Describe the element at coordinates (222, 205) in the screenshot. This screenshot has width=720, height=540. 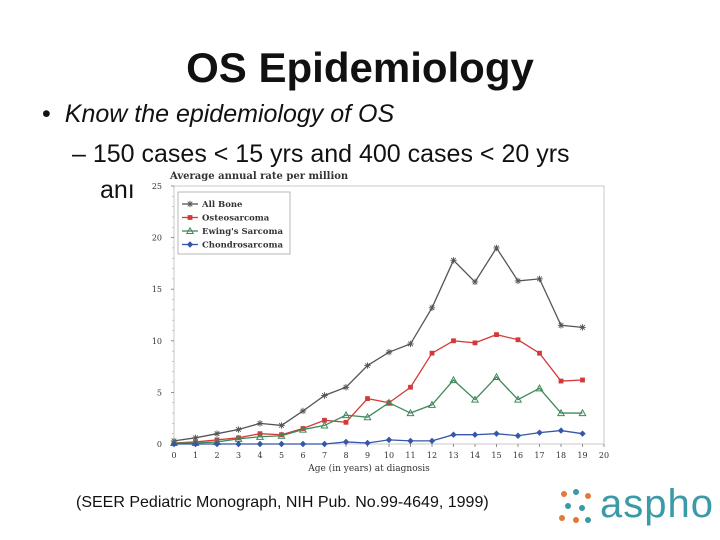
I see `legend-entry: All Bone` at that location.